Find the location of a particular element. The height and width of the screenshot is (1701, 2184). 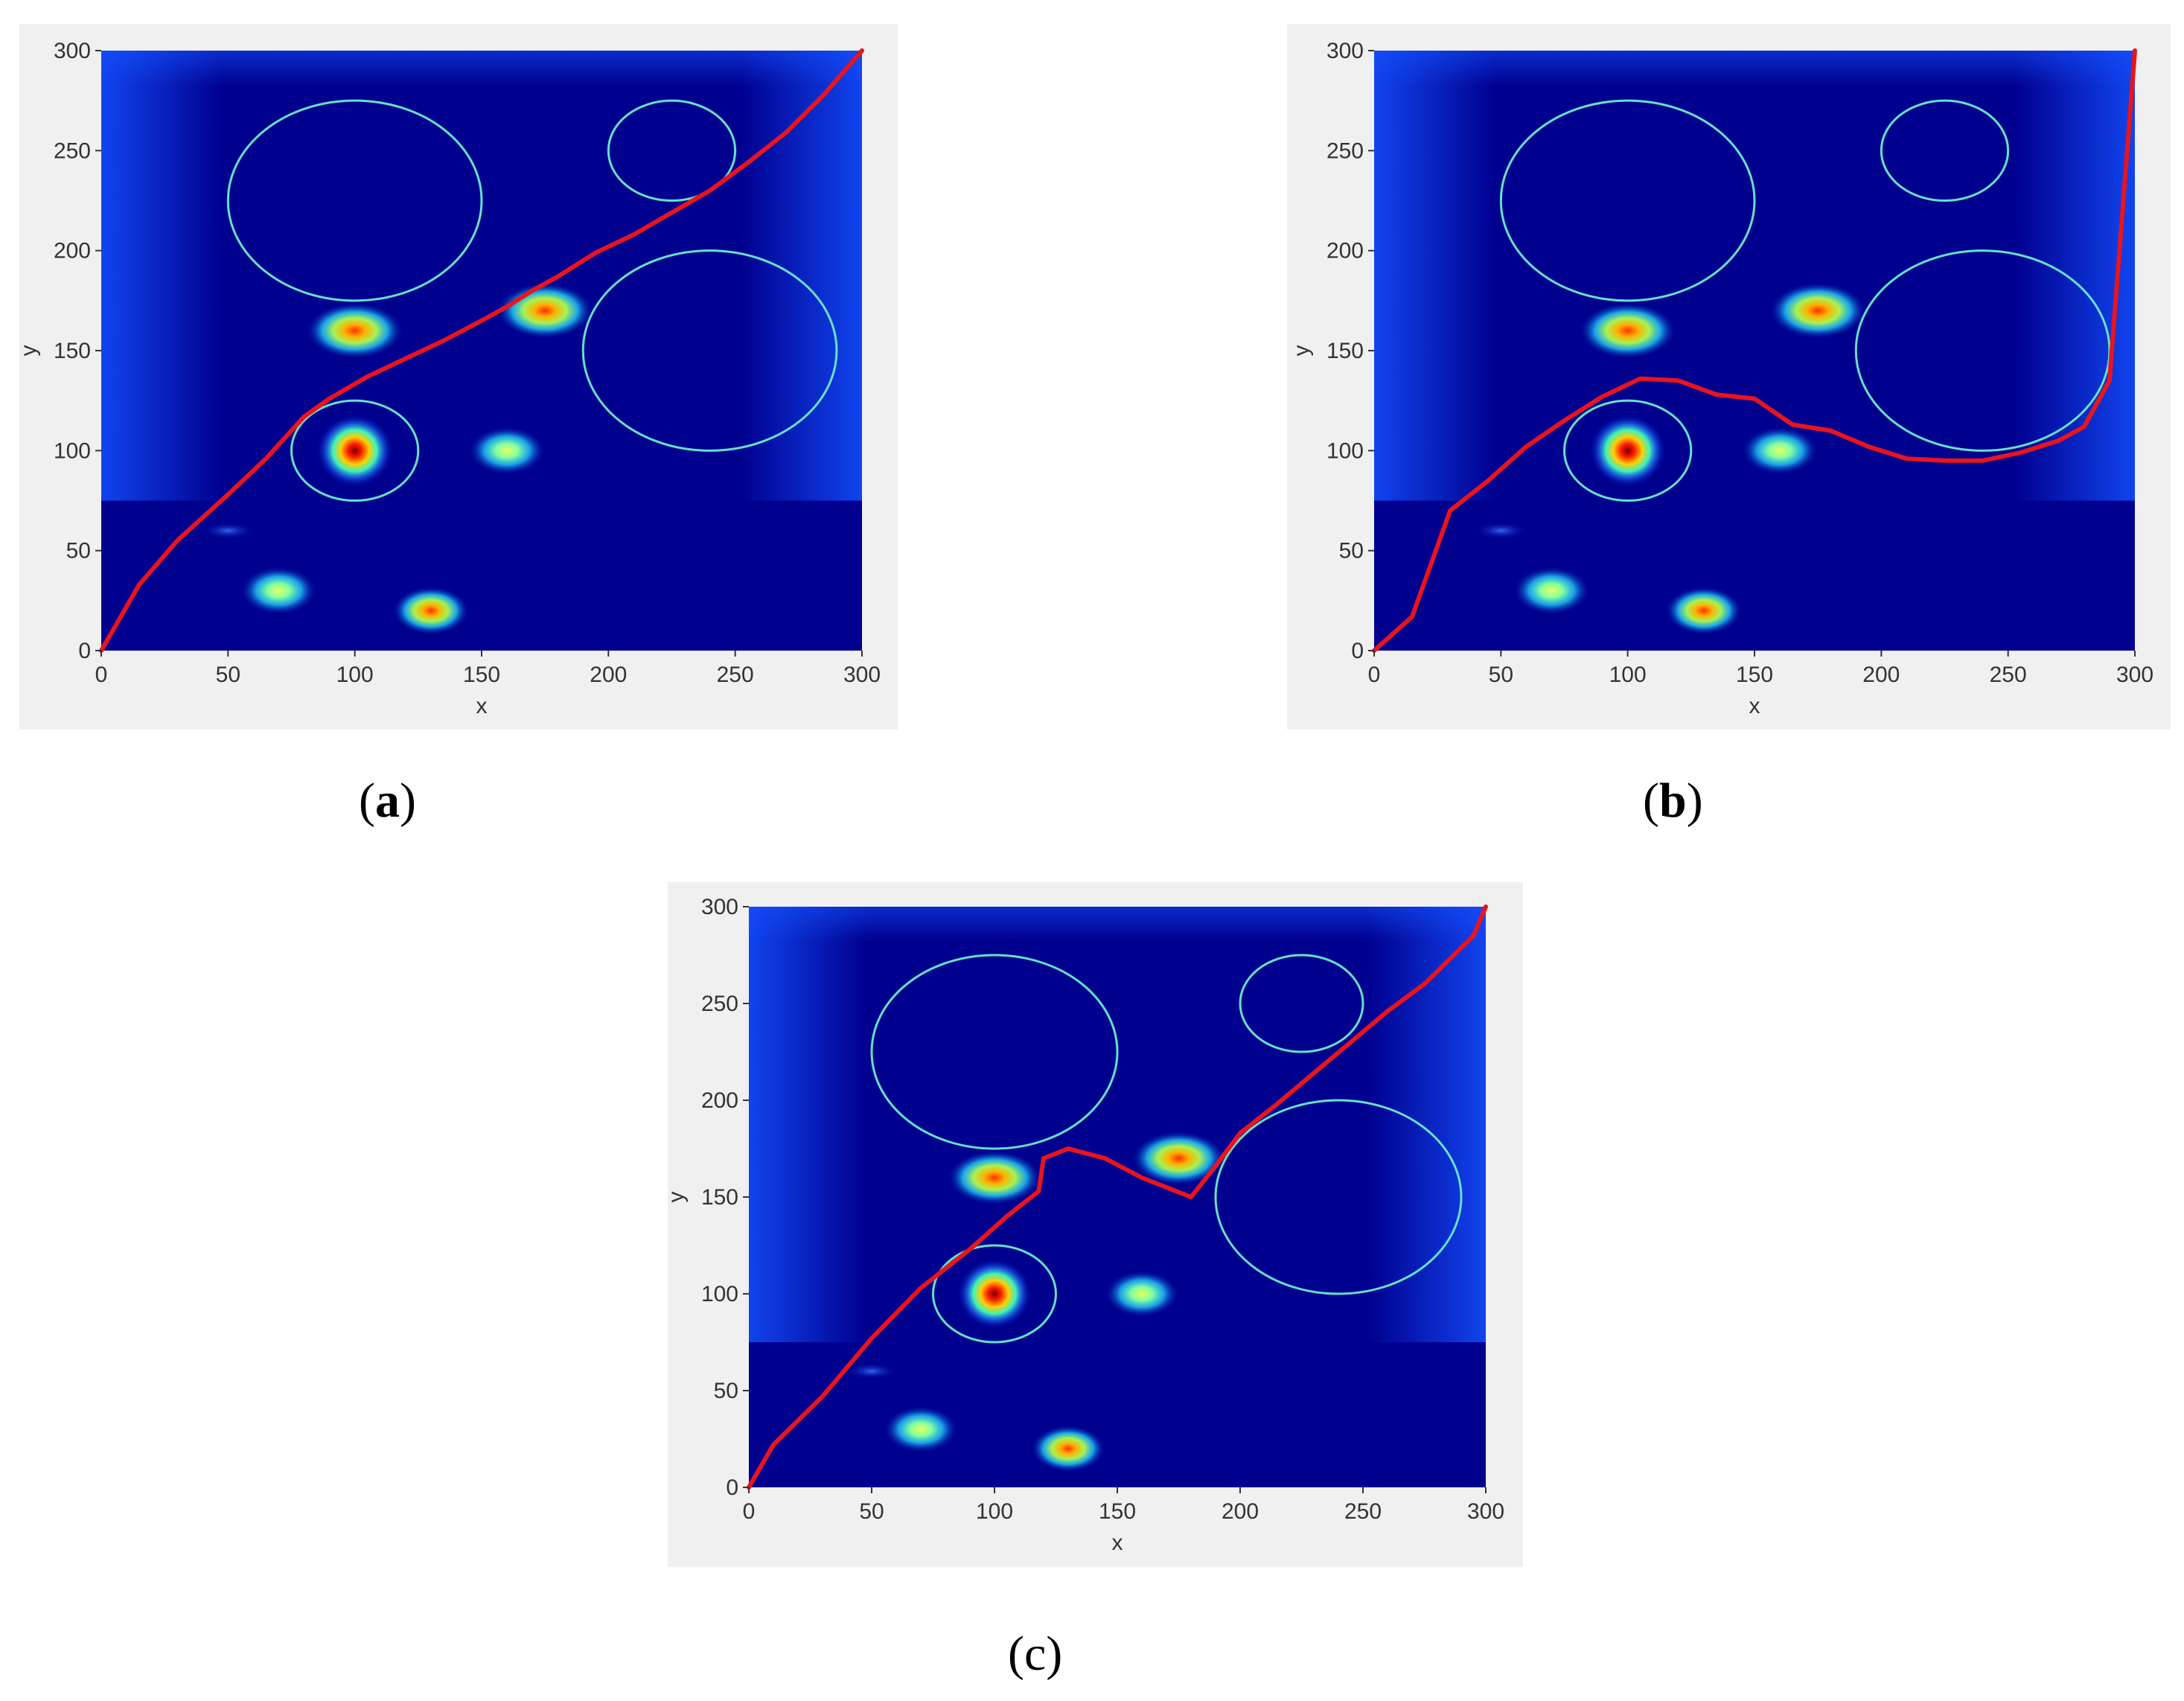

caption-b-letter: b is located at coordinates (1672, 801).